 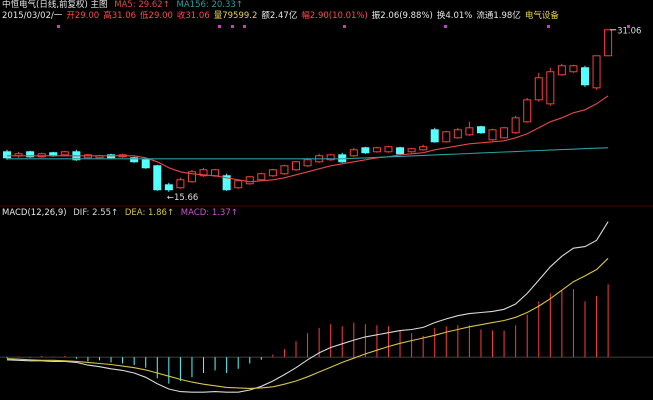 I want to click on quote-field: 幅2.90(10.01%), so click(x=334, y=16).